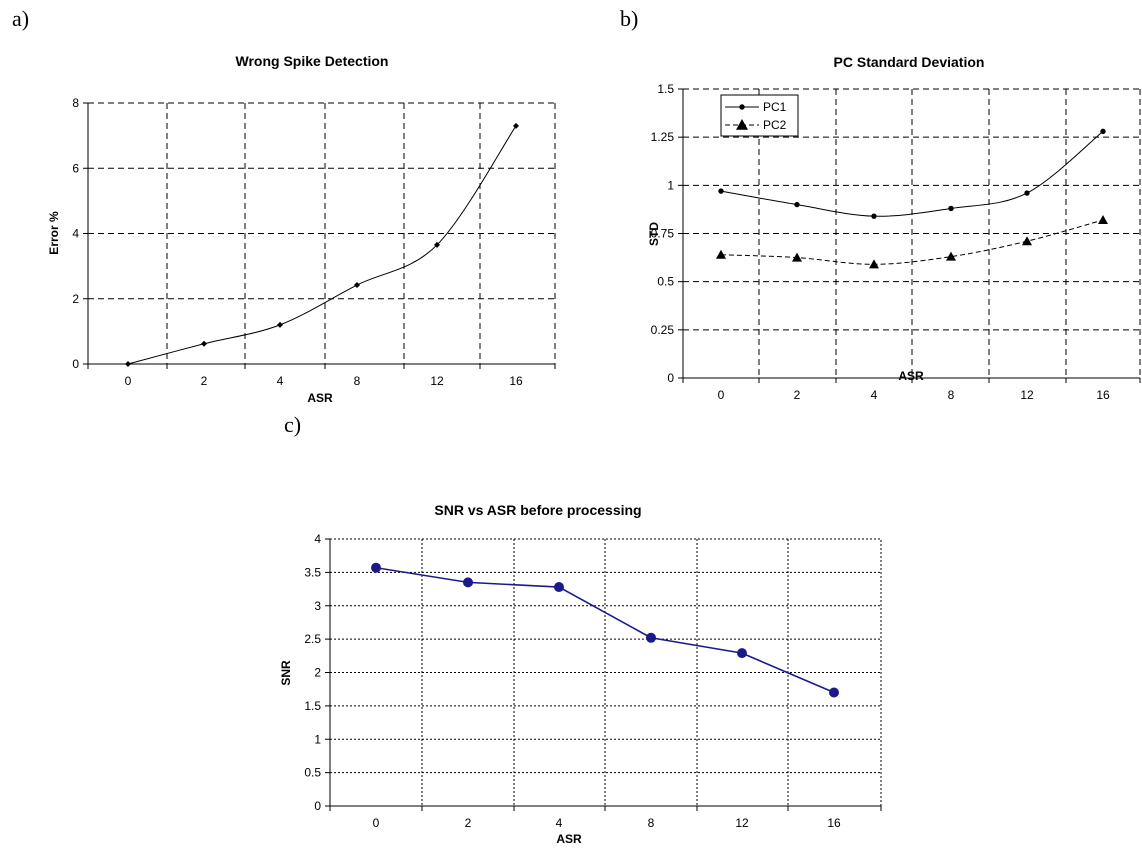  What do you see at coordinates (759, 115) in the screenshot?
I see `legend-box` at bounding box center [759, 115].